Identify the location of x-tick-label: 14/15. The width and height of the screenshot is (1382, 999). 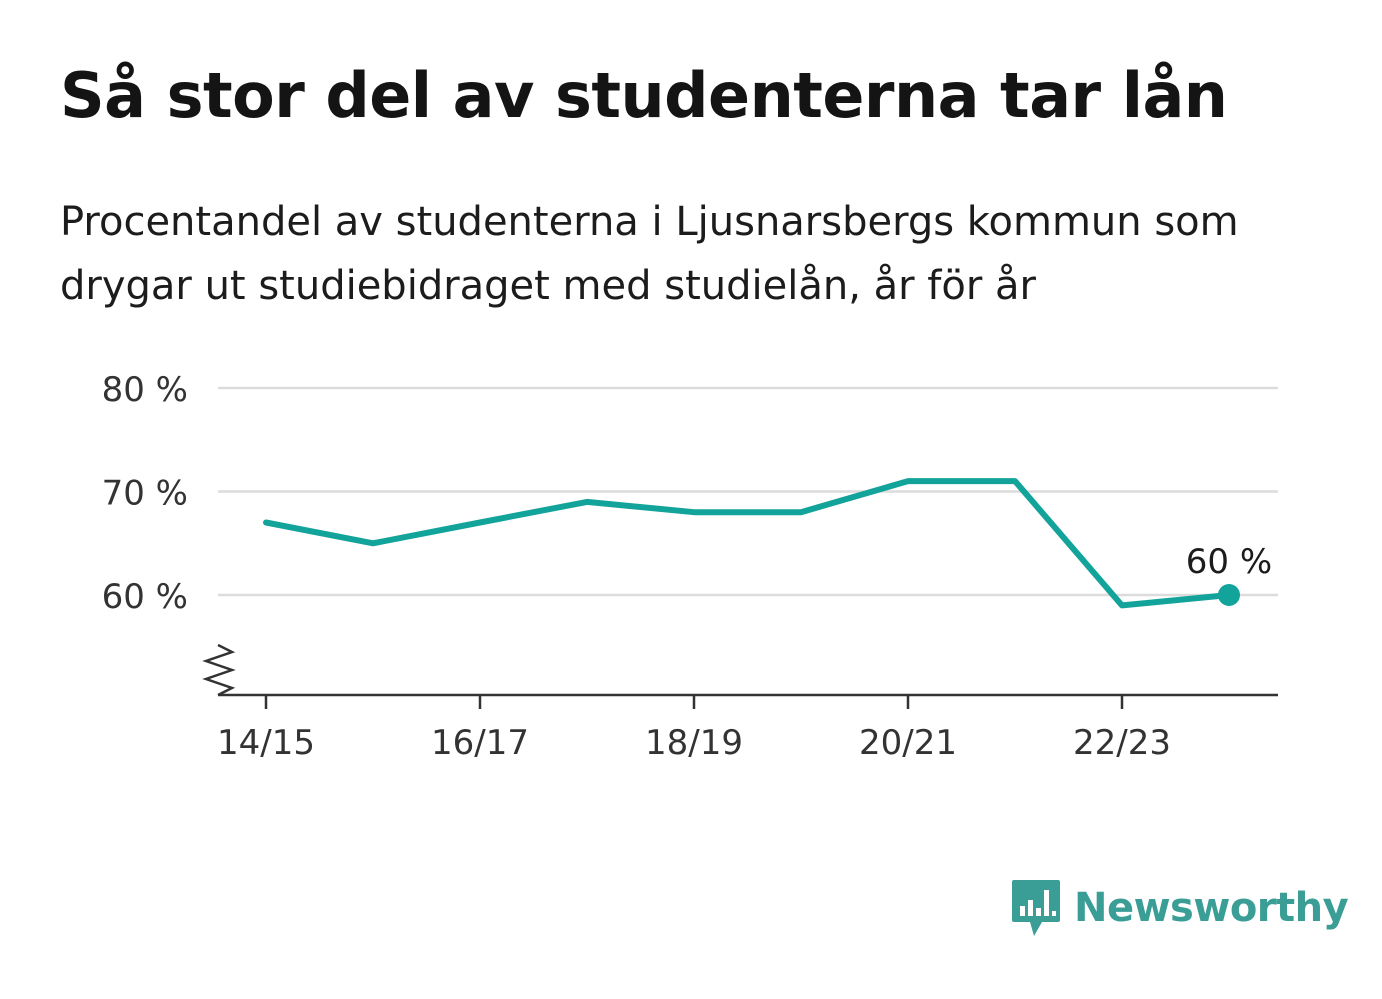
(266, 743).